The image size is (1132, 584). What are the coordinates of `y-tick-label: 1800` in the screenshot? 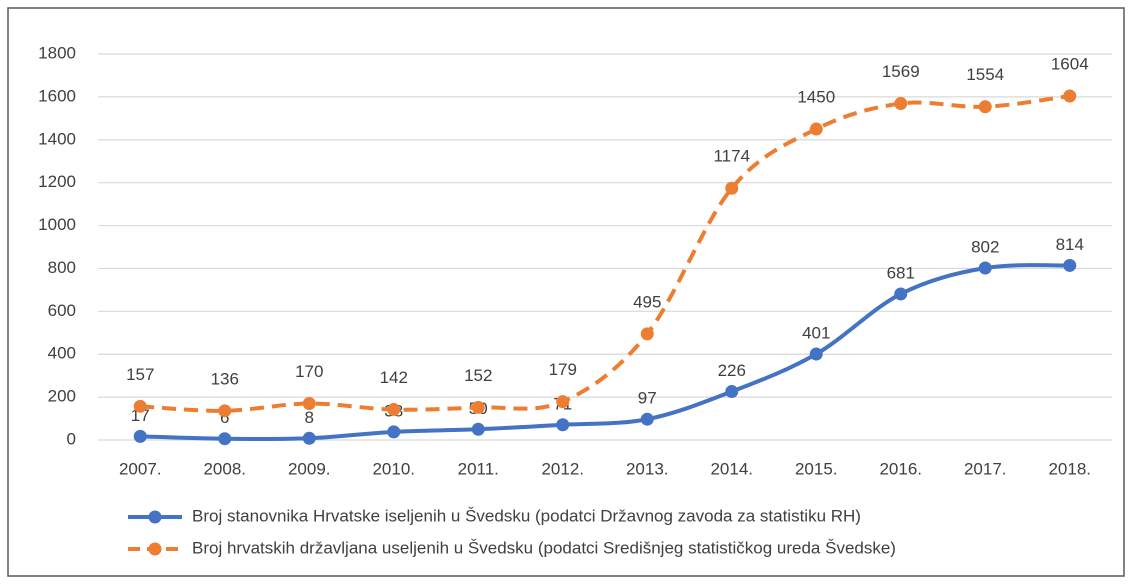 It's located at (57, 52).